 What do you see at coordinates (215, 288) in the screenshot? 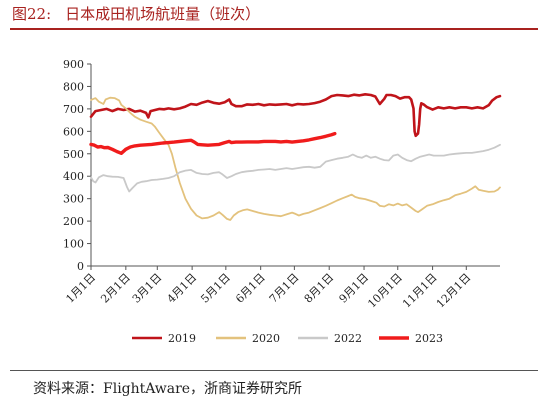
I see `x-tick-label: 5月1日` at bounding box center [215, 288].